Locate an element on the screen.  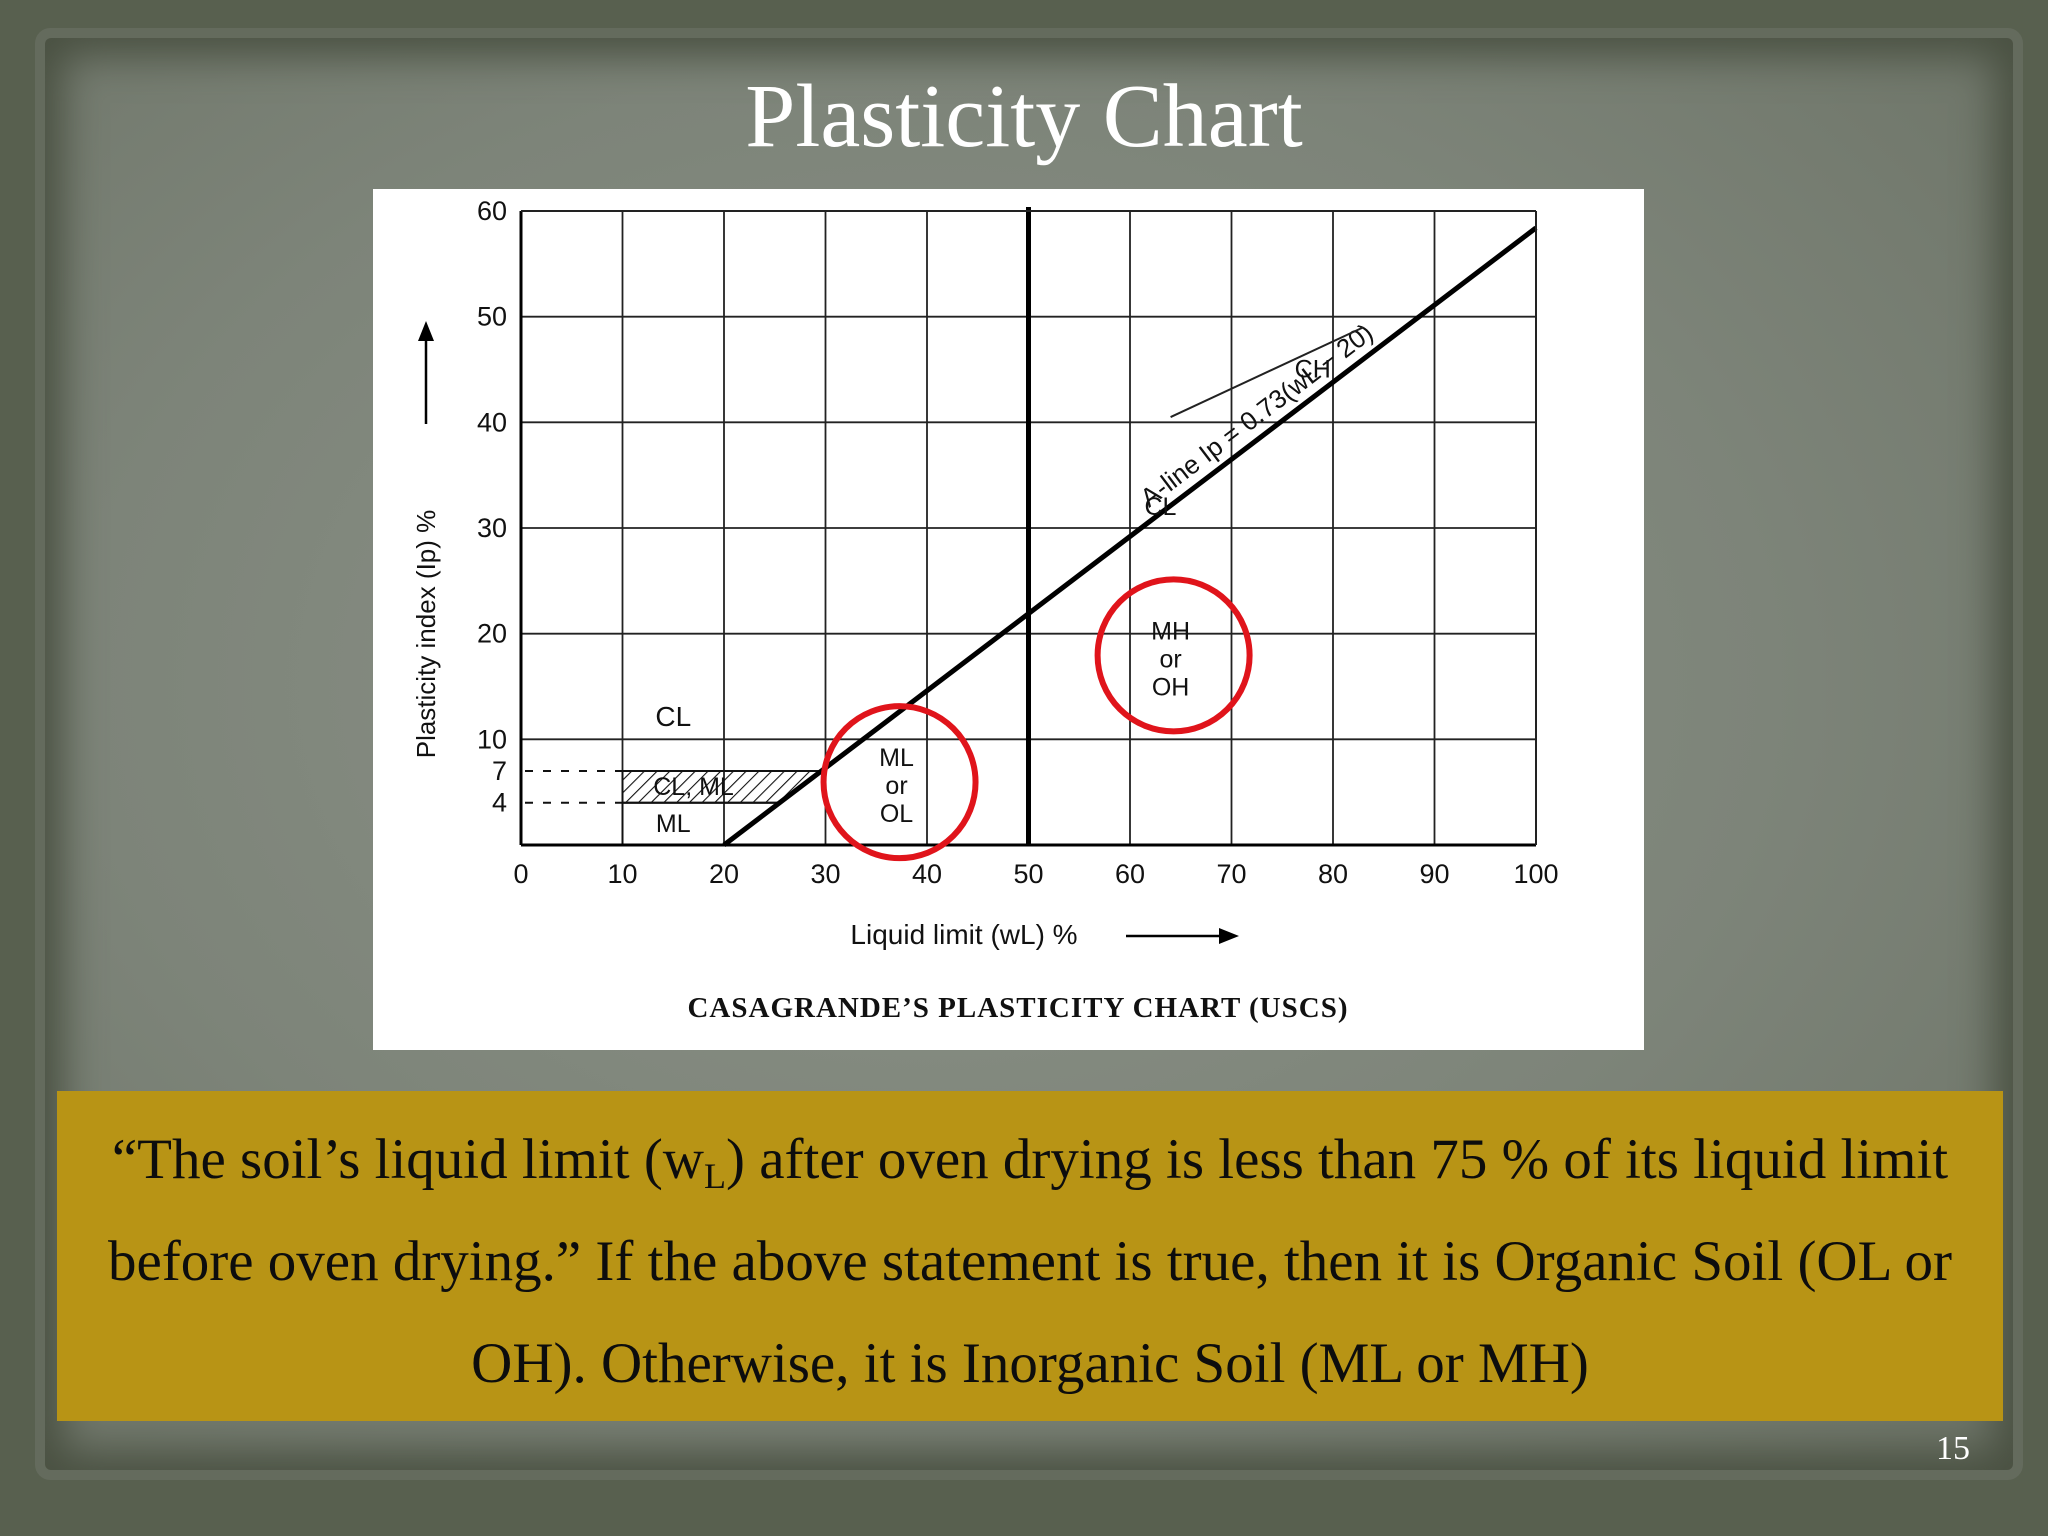
y-tick-label: 7 is located at coordinates (499, 771).